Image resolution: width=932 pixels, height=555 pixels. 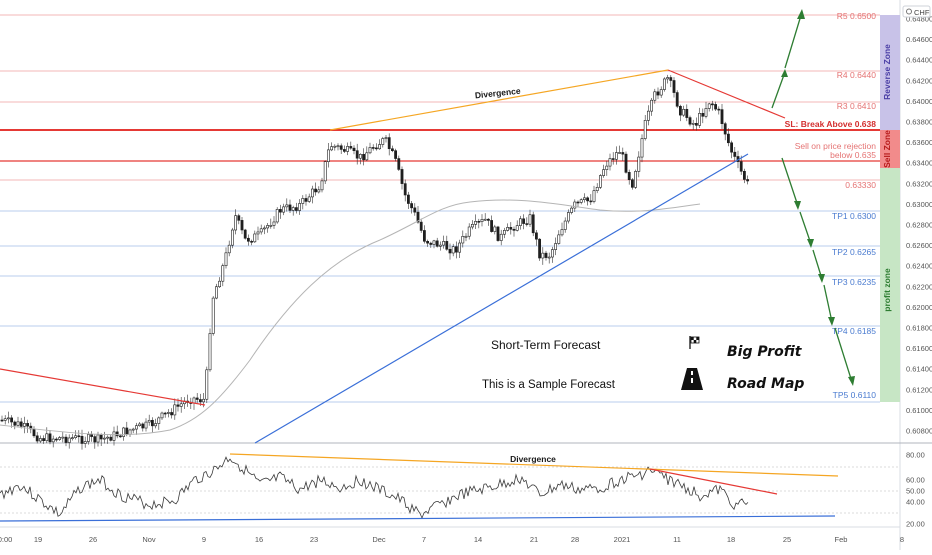 What do you see at coordinates (497, 93) in the screenshot?
I see `divergence-label-price: Divergence` at bounding box center [497, 93].